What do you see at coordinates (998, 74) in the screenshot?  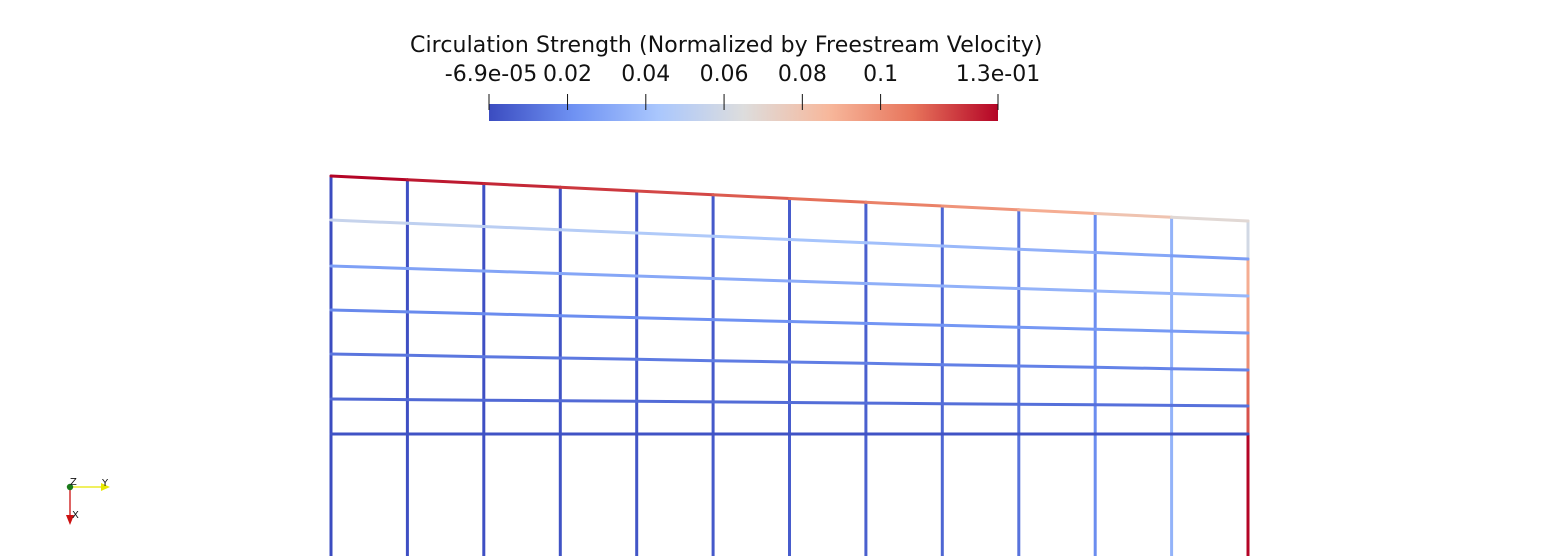 I see `colorbar-tick-label: 1.3e-01` at bounding box center [998, 74].